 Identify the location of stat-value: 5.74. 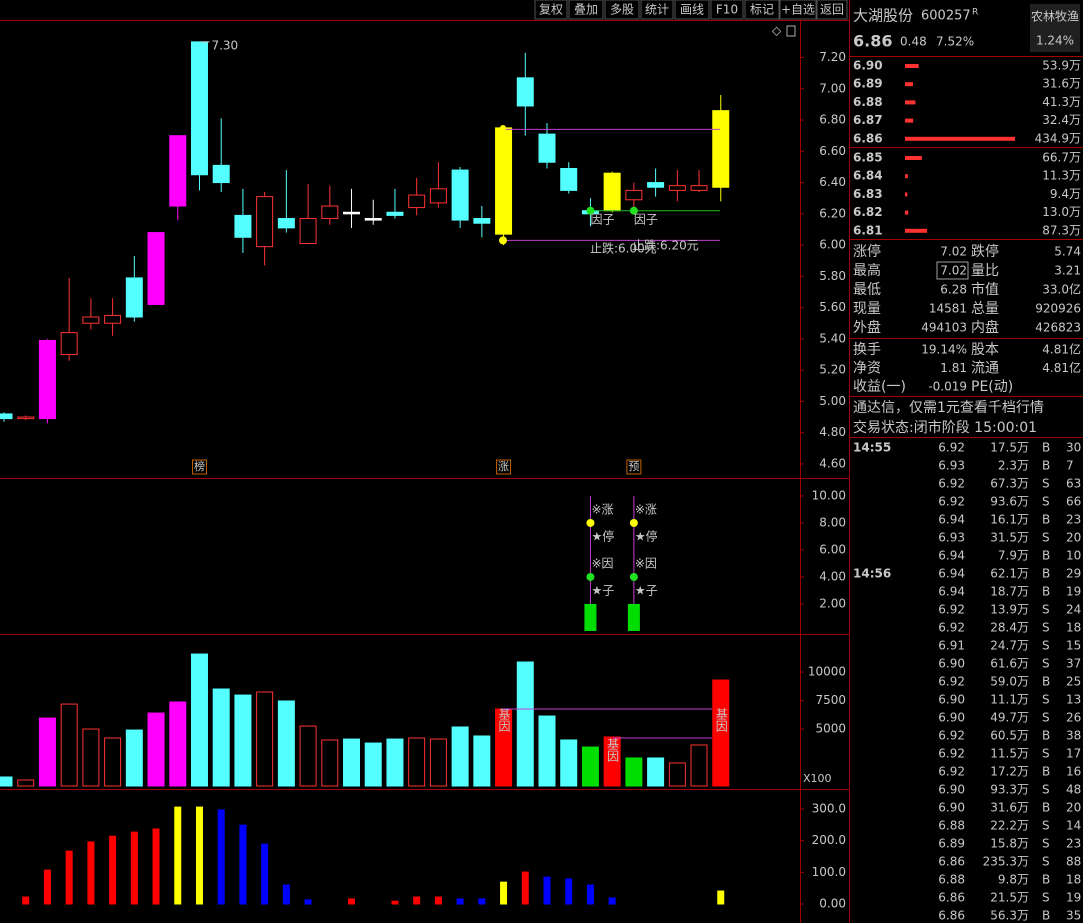
(1067, 252).